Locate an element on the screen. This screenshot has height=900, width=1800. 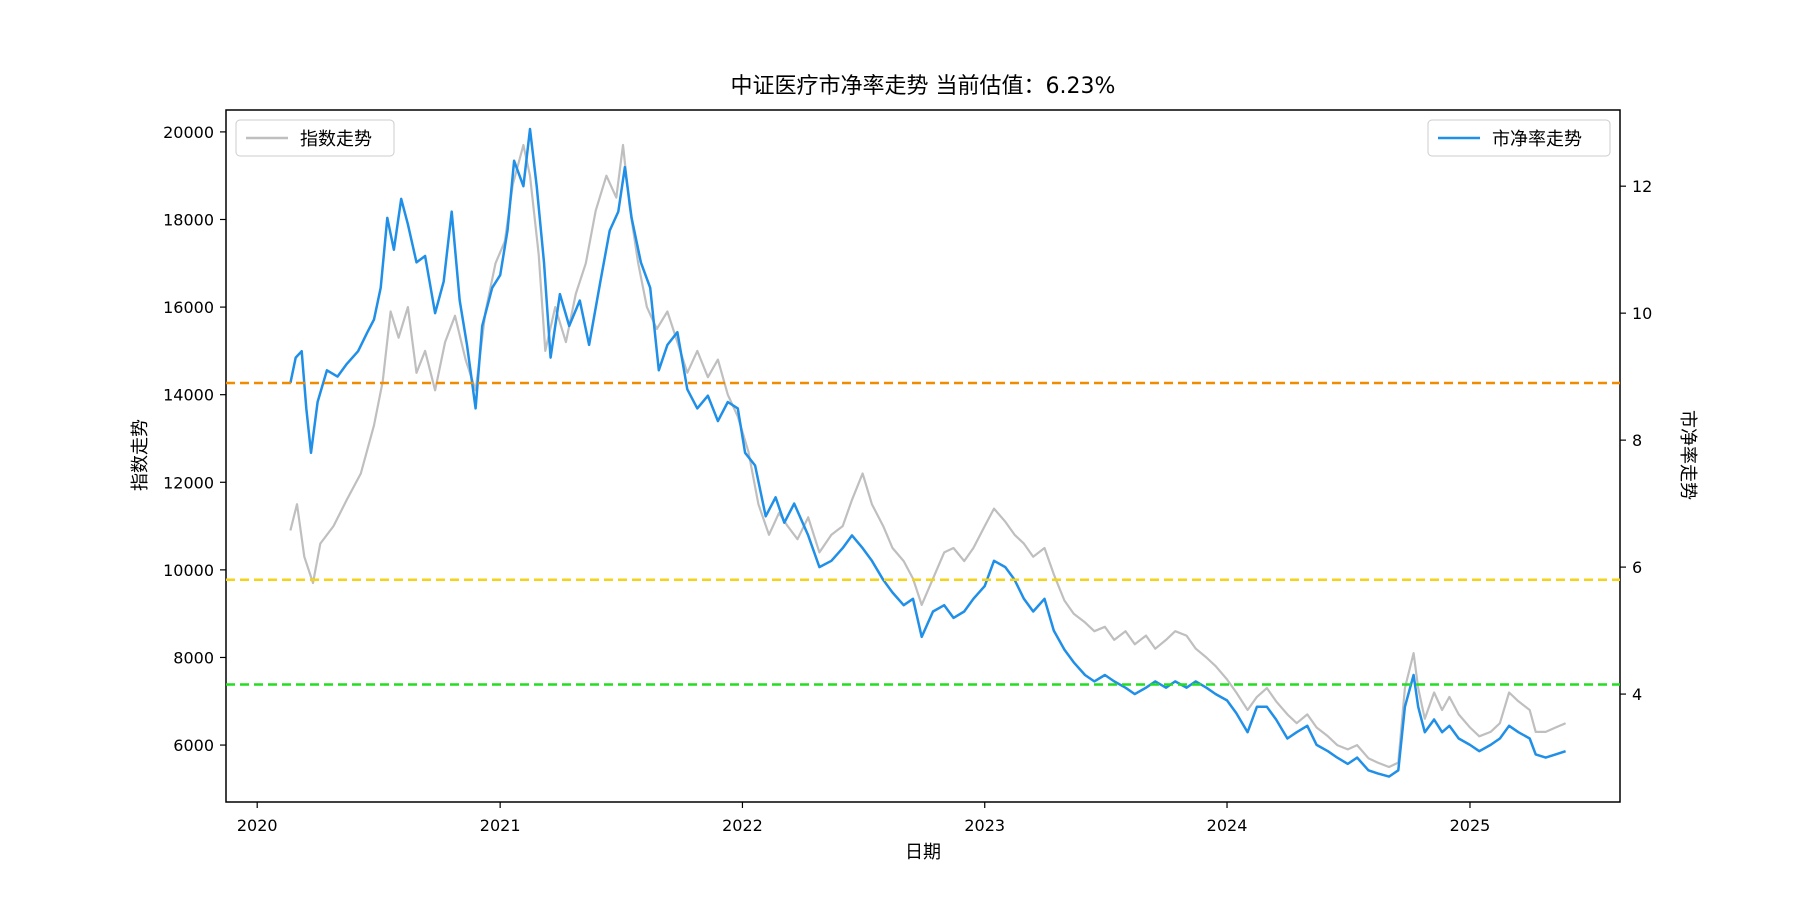
left-axis-title: 指数走势 is located at coordinates (140, 455).